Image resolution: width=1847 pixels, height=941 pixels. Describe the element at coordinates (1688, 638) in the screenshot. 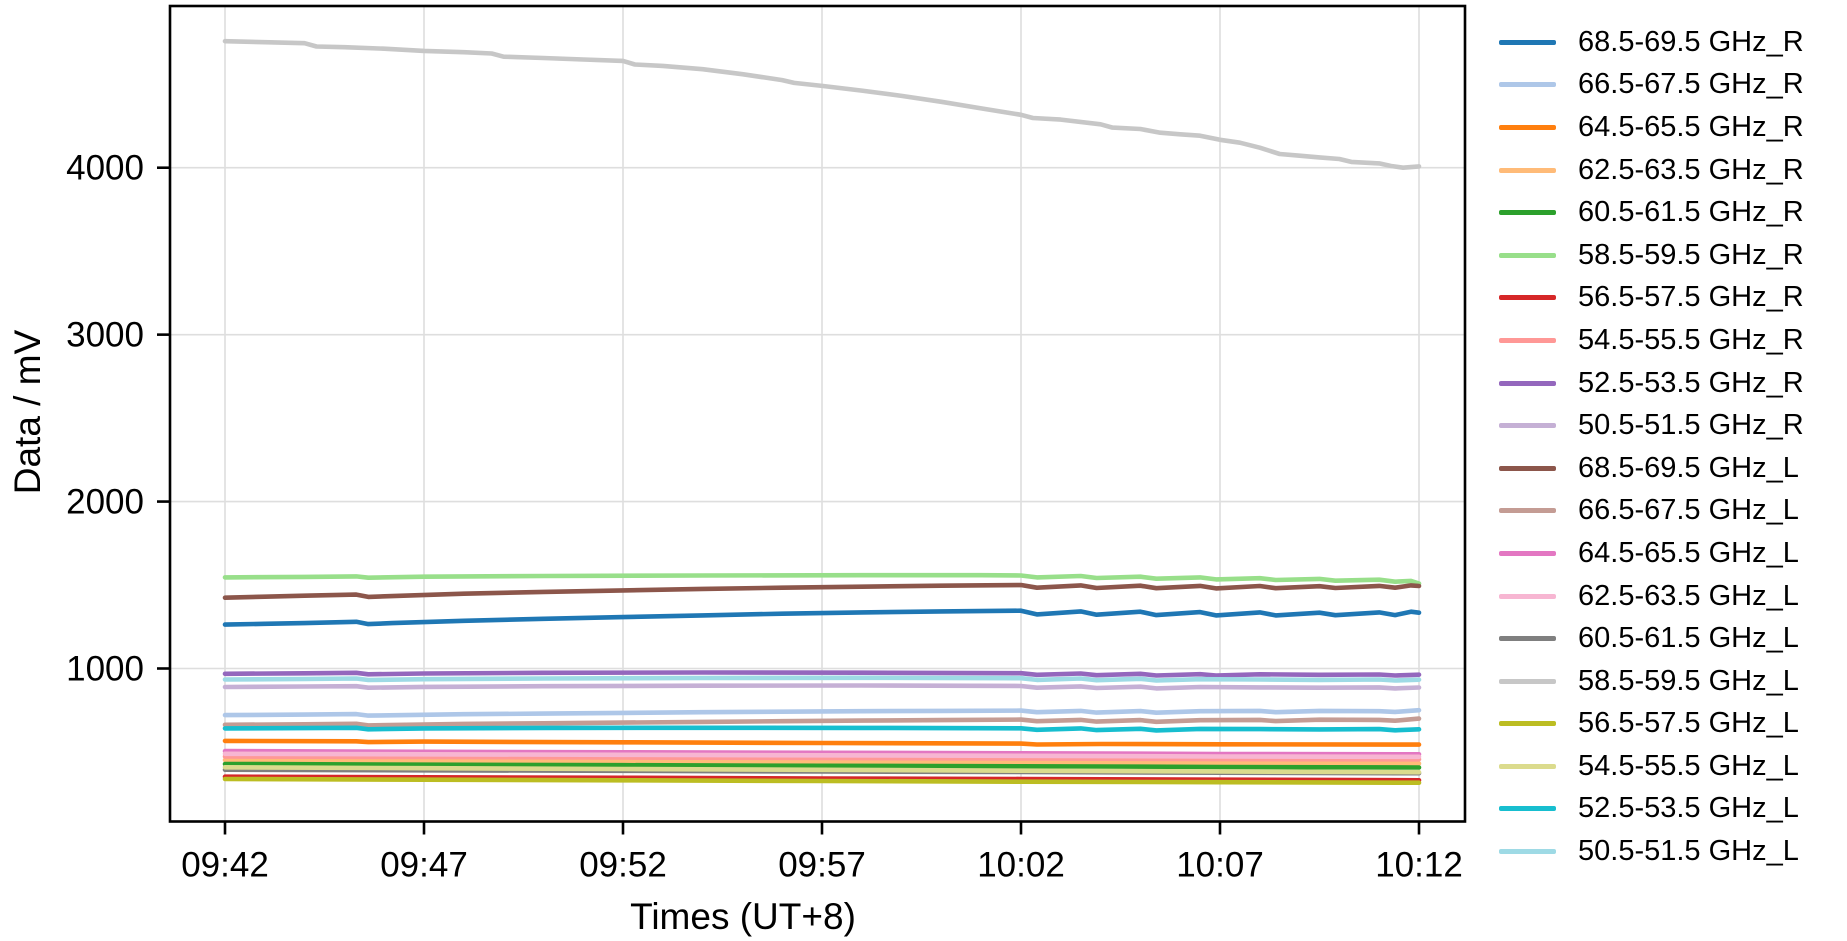

I see `legend-item-label: 60.5-61.5 GHz_L` at that location.